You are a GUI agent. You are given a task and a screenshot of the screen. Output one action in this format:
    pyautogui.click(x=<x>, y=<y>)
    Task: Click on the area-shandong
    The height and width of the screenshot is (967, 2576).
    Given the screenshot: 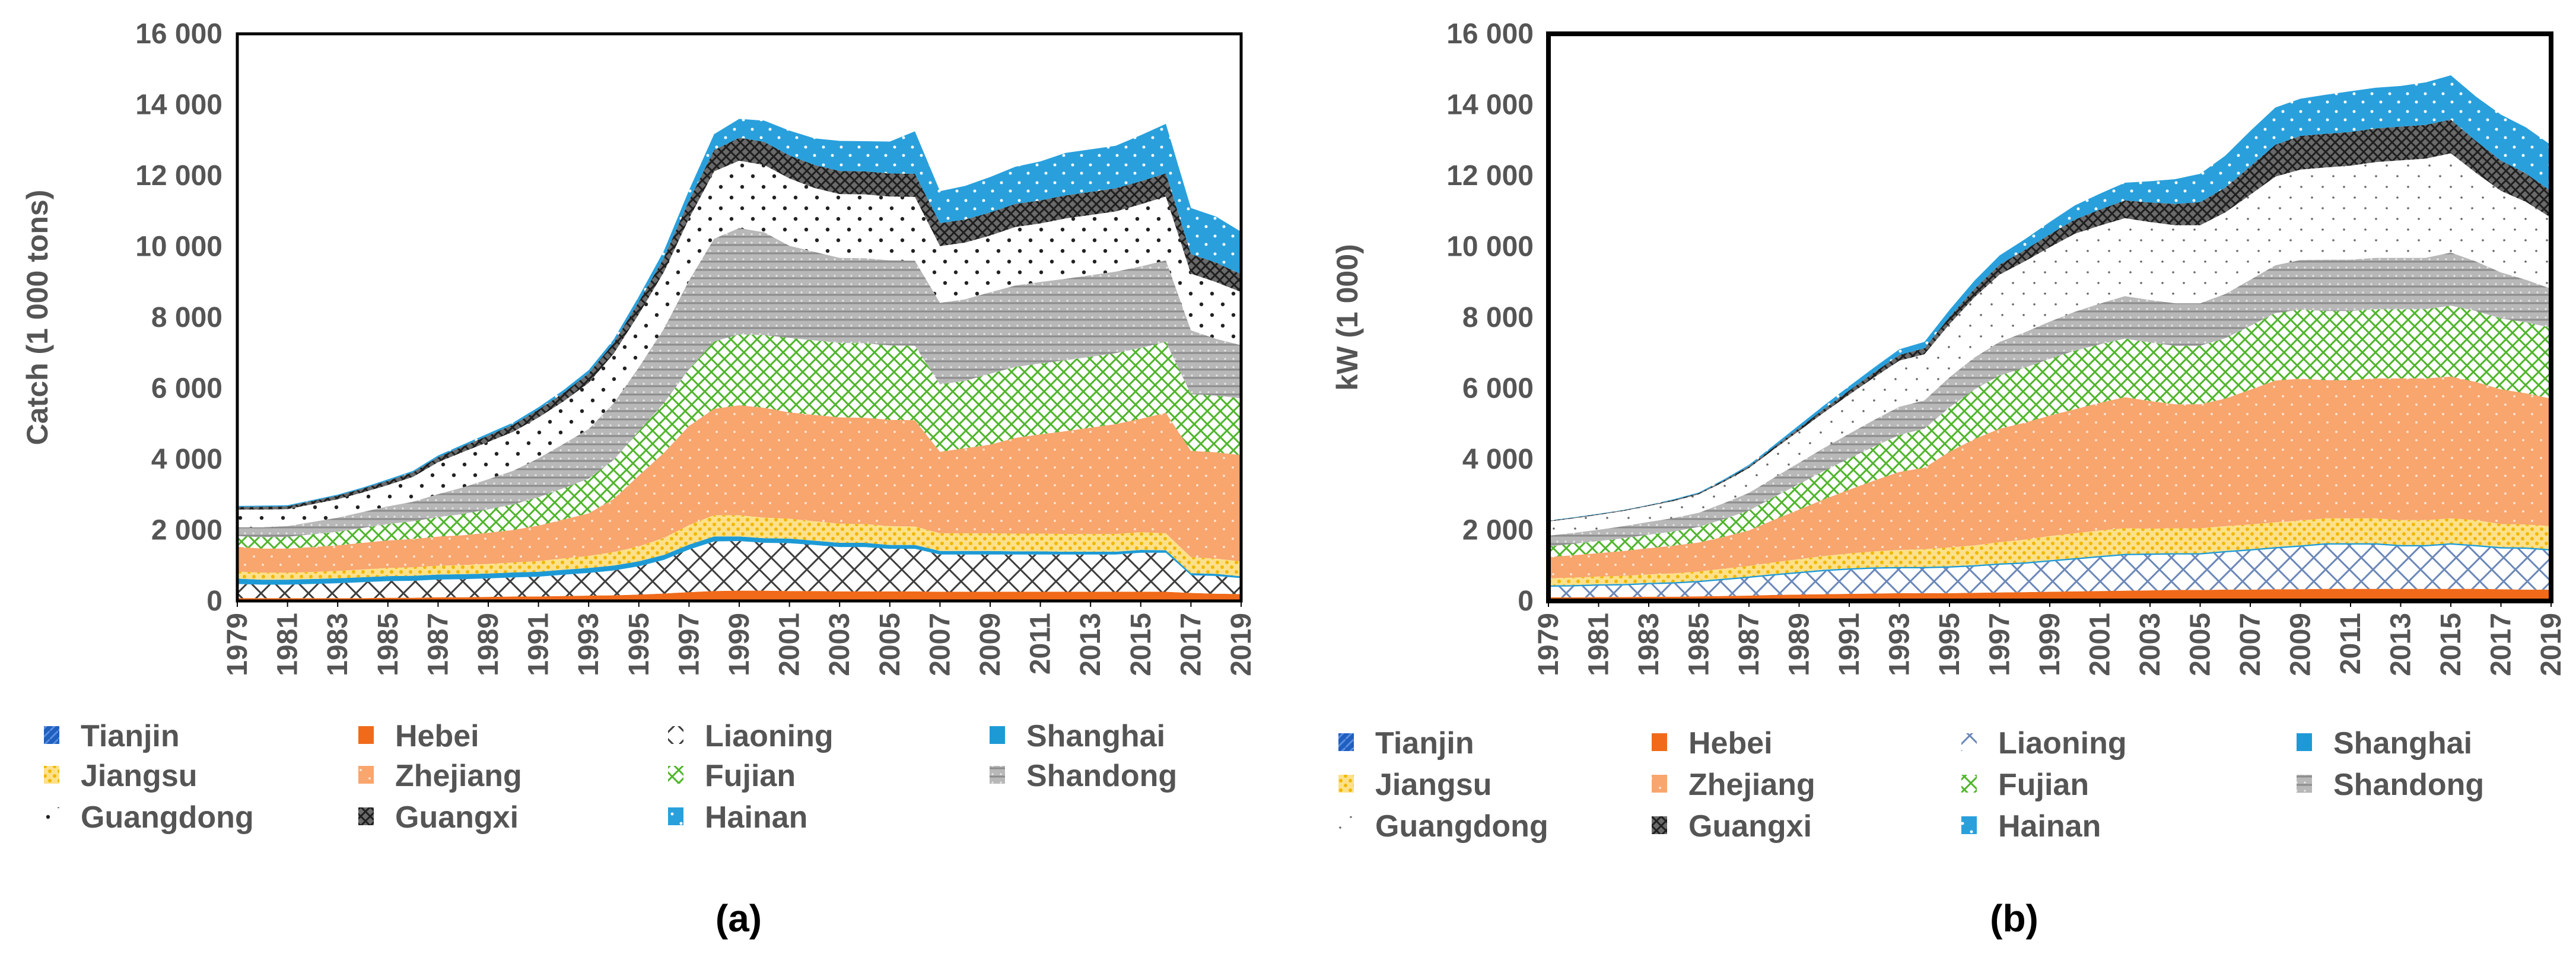 What is the action you would take?
    pyautogui.click(x=739, y=382)
    